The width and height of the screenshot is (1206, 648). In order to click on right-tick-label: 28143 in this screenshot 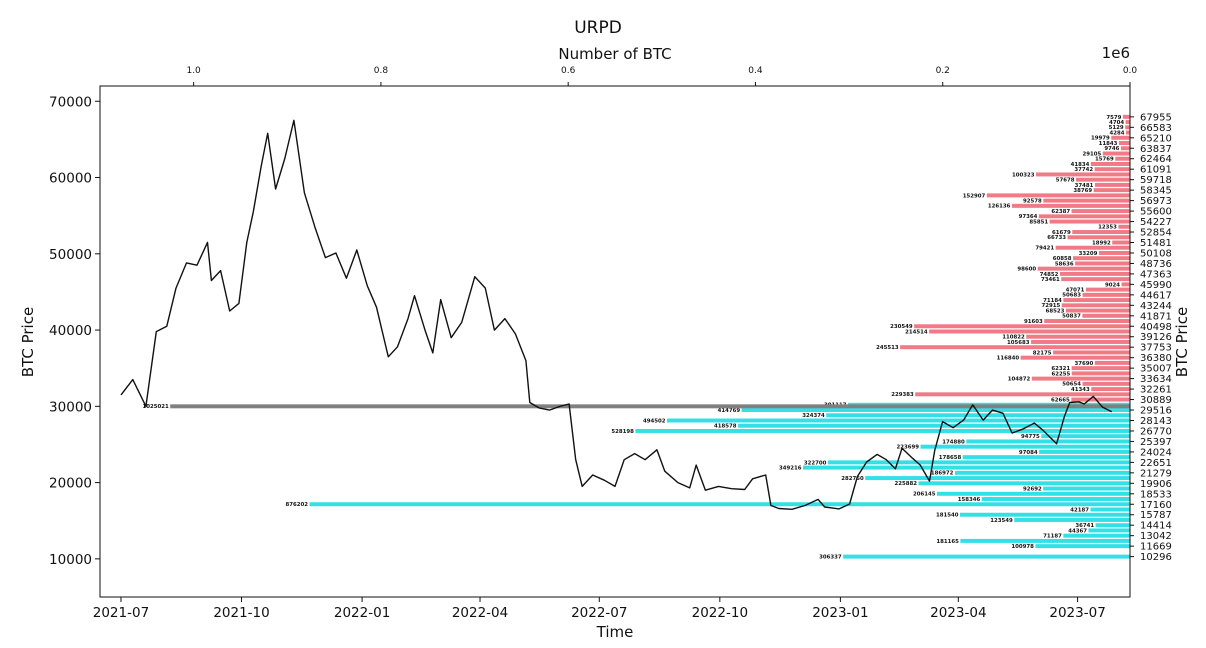, I will do `click(1156, 421)`.